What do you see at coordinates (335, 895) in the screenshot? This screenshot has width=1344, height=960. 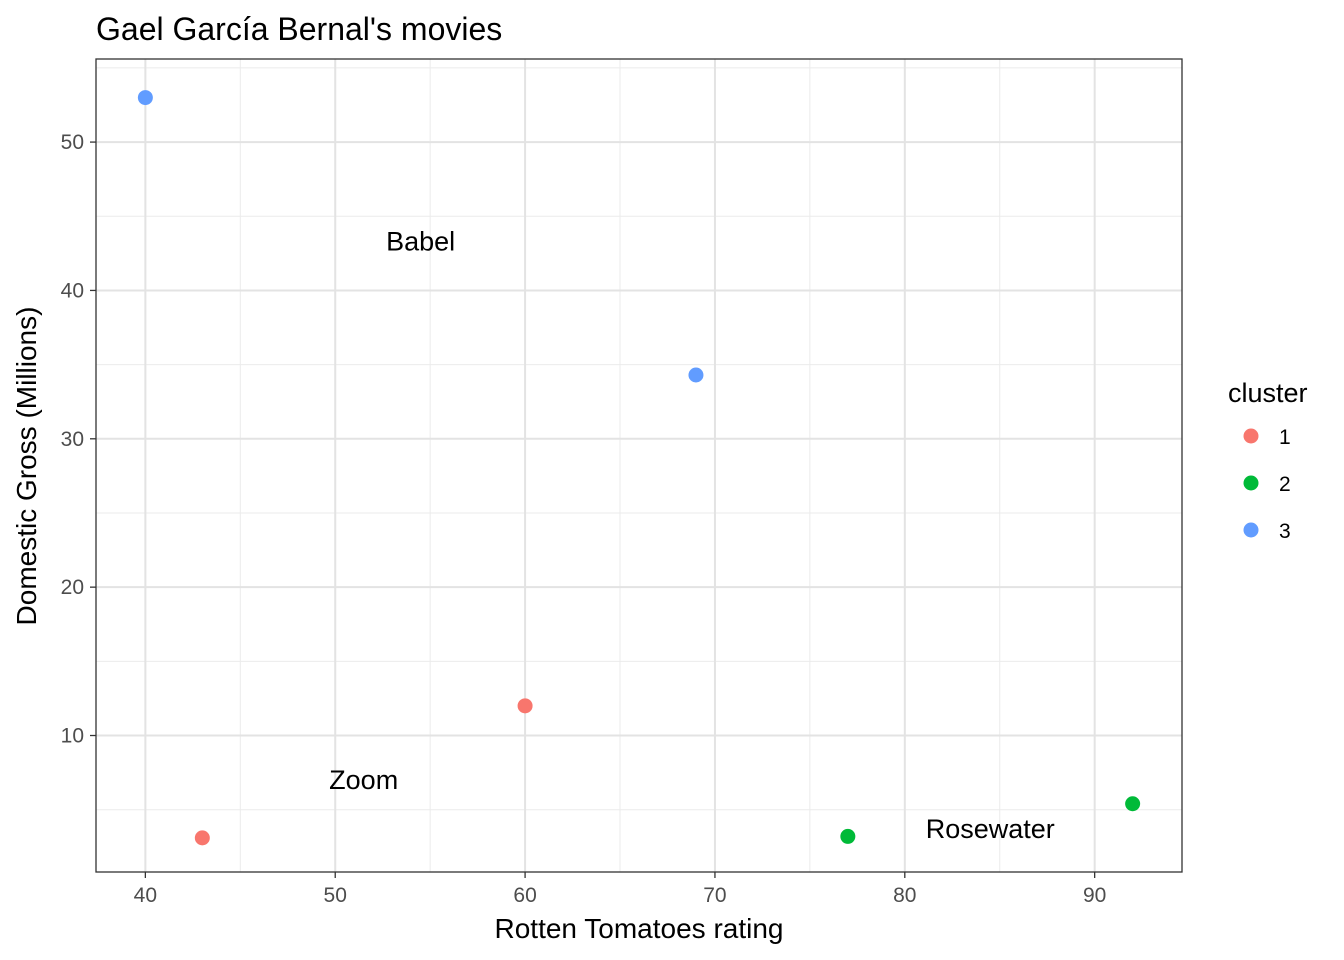 I see `x-tick-label: 50` at bounding box center [335, 895].